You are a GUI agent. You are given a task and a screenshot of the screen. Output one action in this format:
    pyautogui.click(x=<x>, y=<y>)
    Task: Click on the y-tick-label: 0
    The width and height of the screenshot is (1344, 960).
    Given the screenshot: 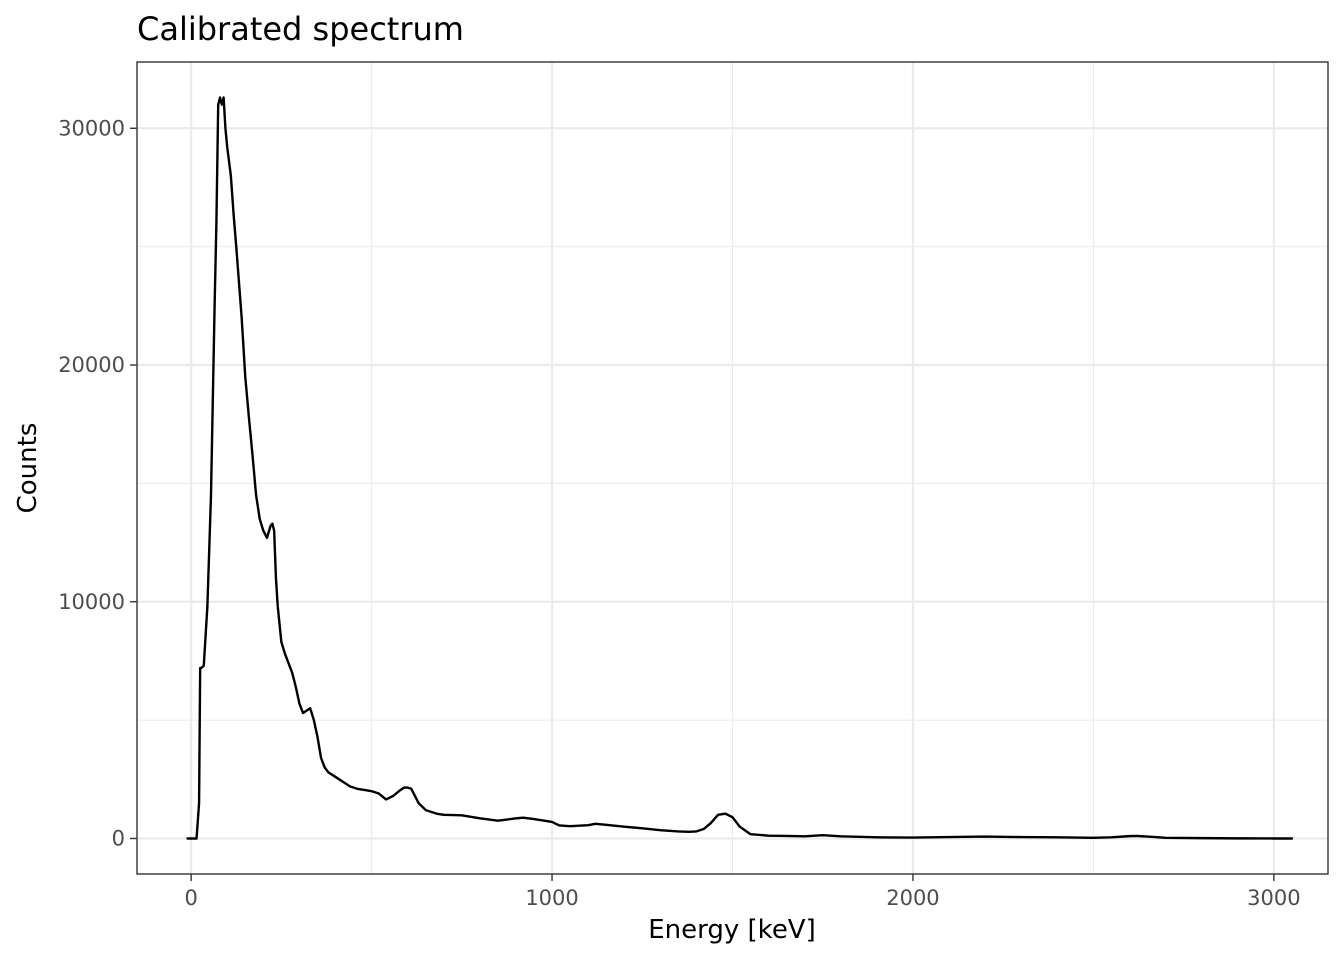 What is the action you would take?
    pyautogui.click(x=118, y=838)
    